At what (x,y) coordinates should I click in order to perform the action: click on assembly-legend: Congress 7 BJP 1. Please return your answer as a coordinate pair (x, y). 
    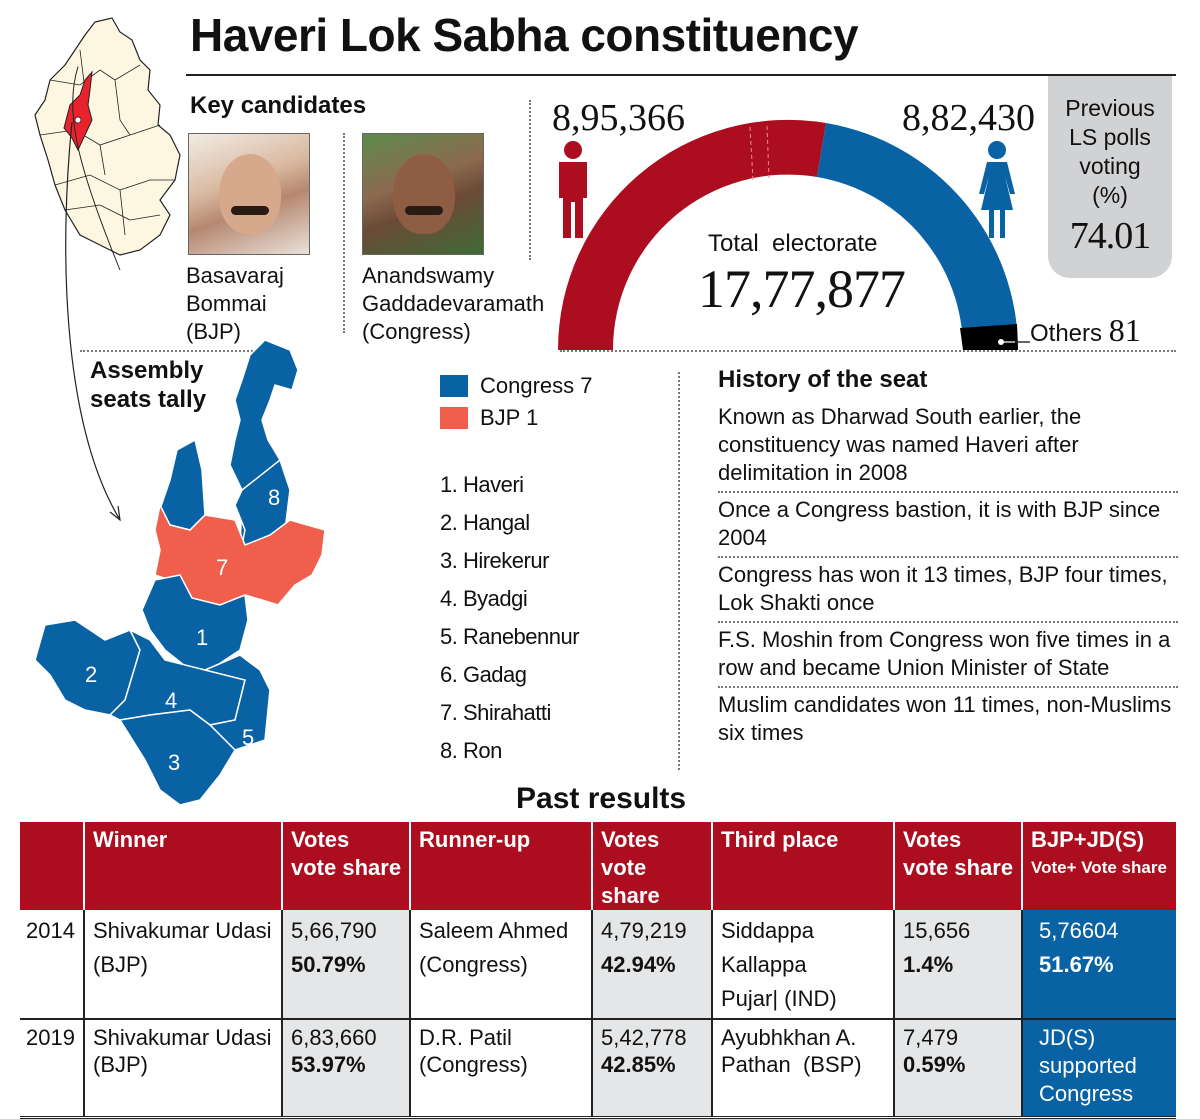
    Looking at the image, I should click on (516, 402).